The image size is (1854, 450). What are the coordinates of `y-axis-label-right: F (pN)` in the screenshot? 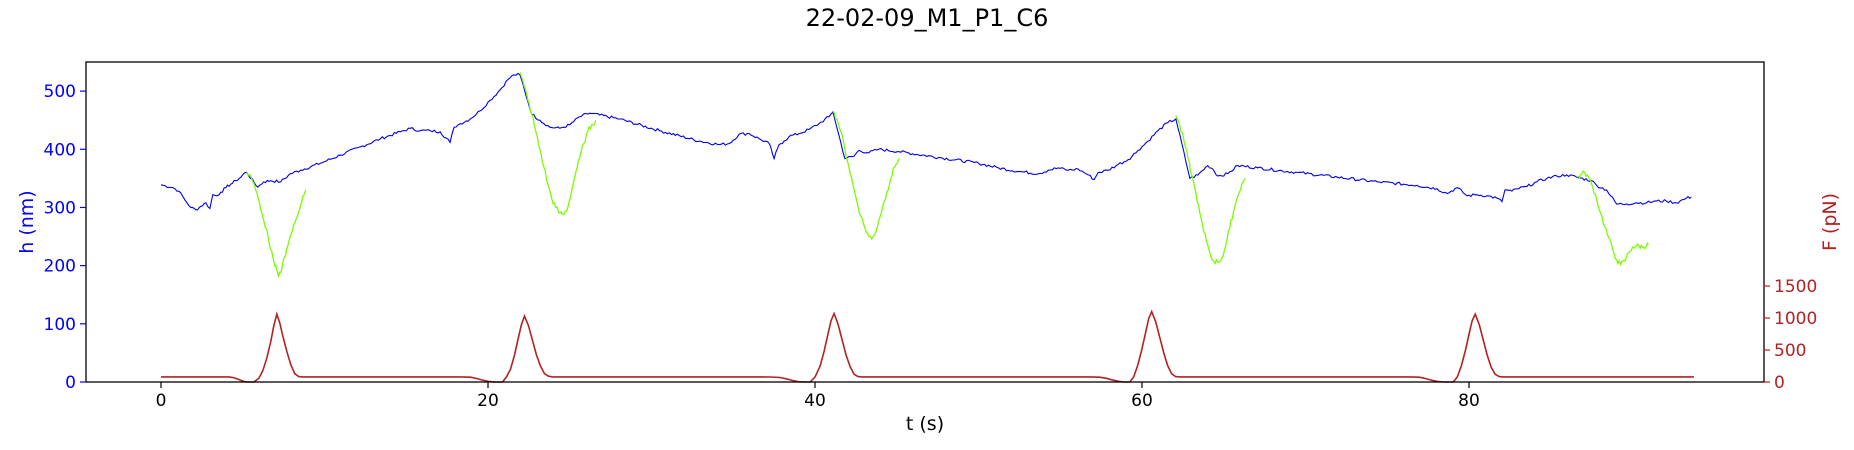 It's located at (1830, 222).